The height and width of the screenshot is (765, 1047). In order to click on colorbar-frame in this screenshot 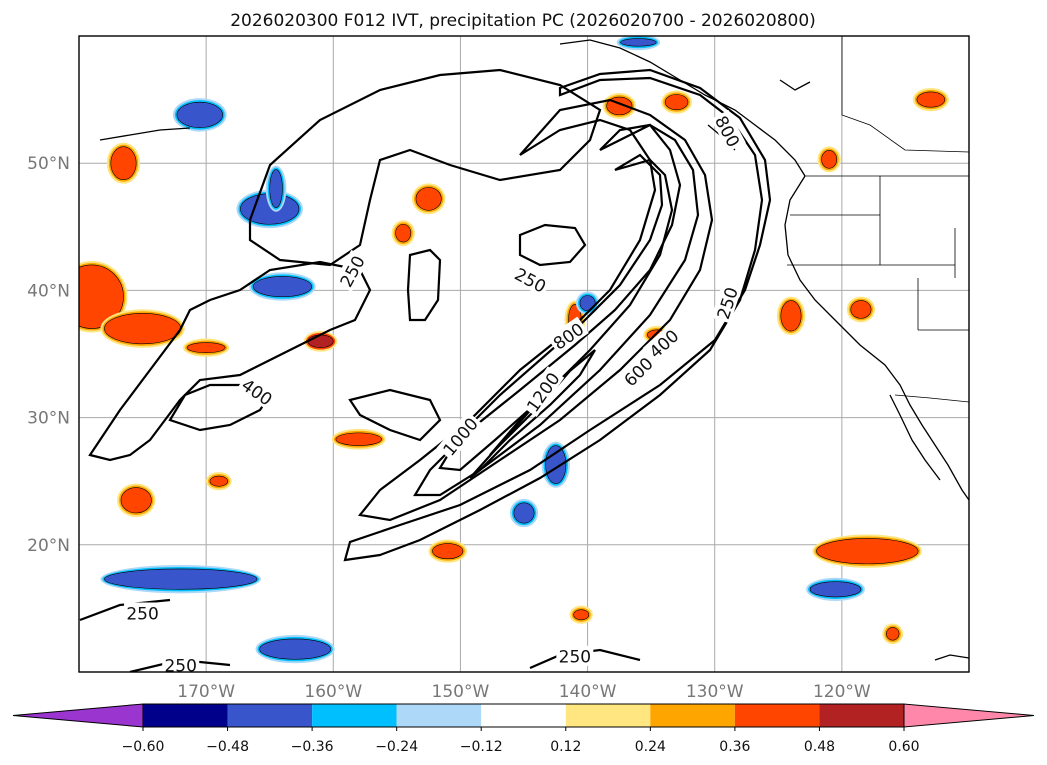, I will do `click(523, 715)`.